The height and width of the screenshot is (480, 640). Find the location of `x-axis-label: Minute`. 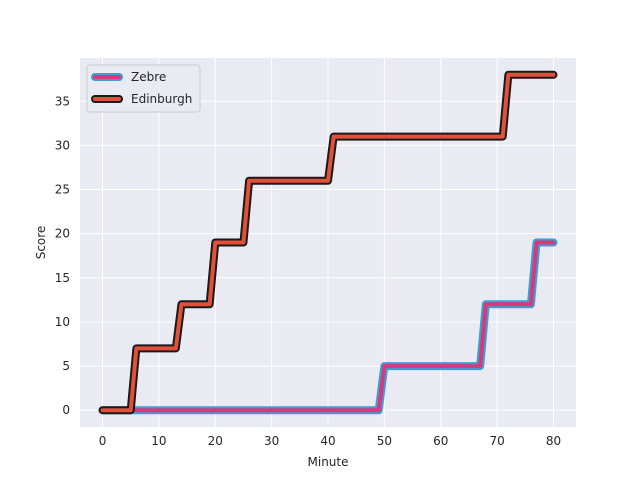

x-axis-label: Minute is located at coordinates (328, 462).